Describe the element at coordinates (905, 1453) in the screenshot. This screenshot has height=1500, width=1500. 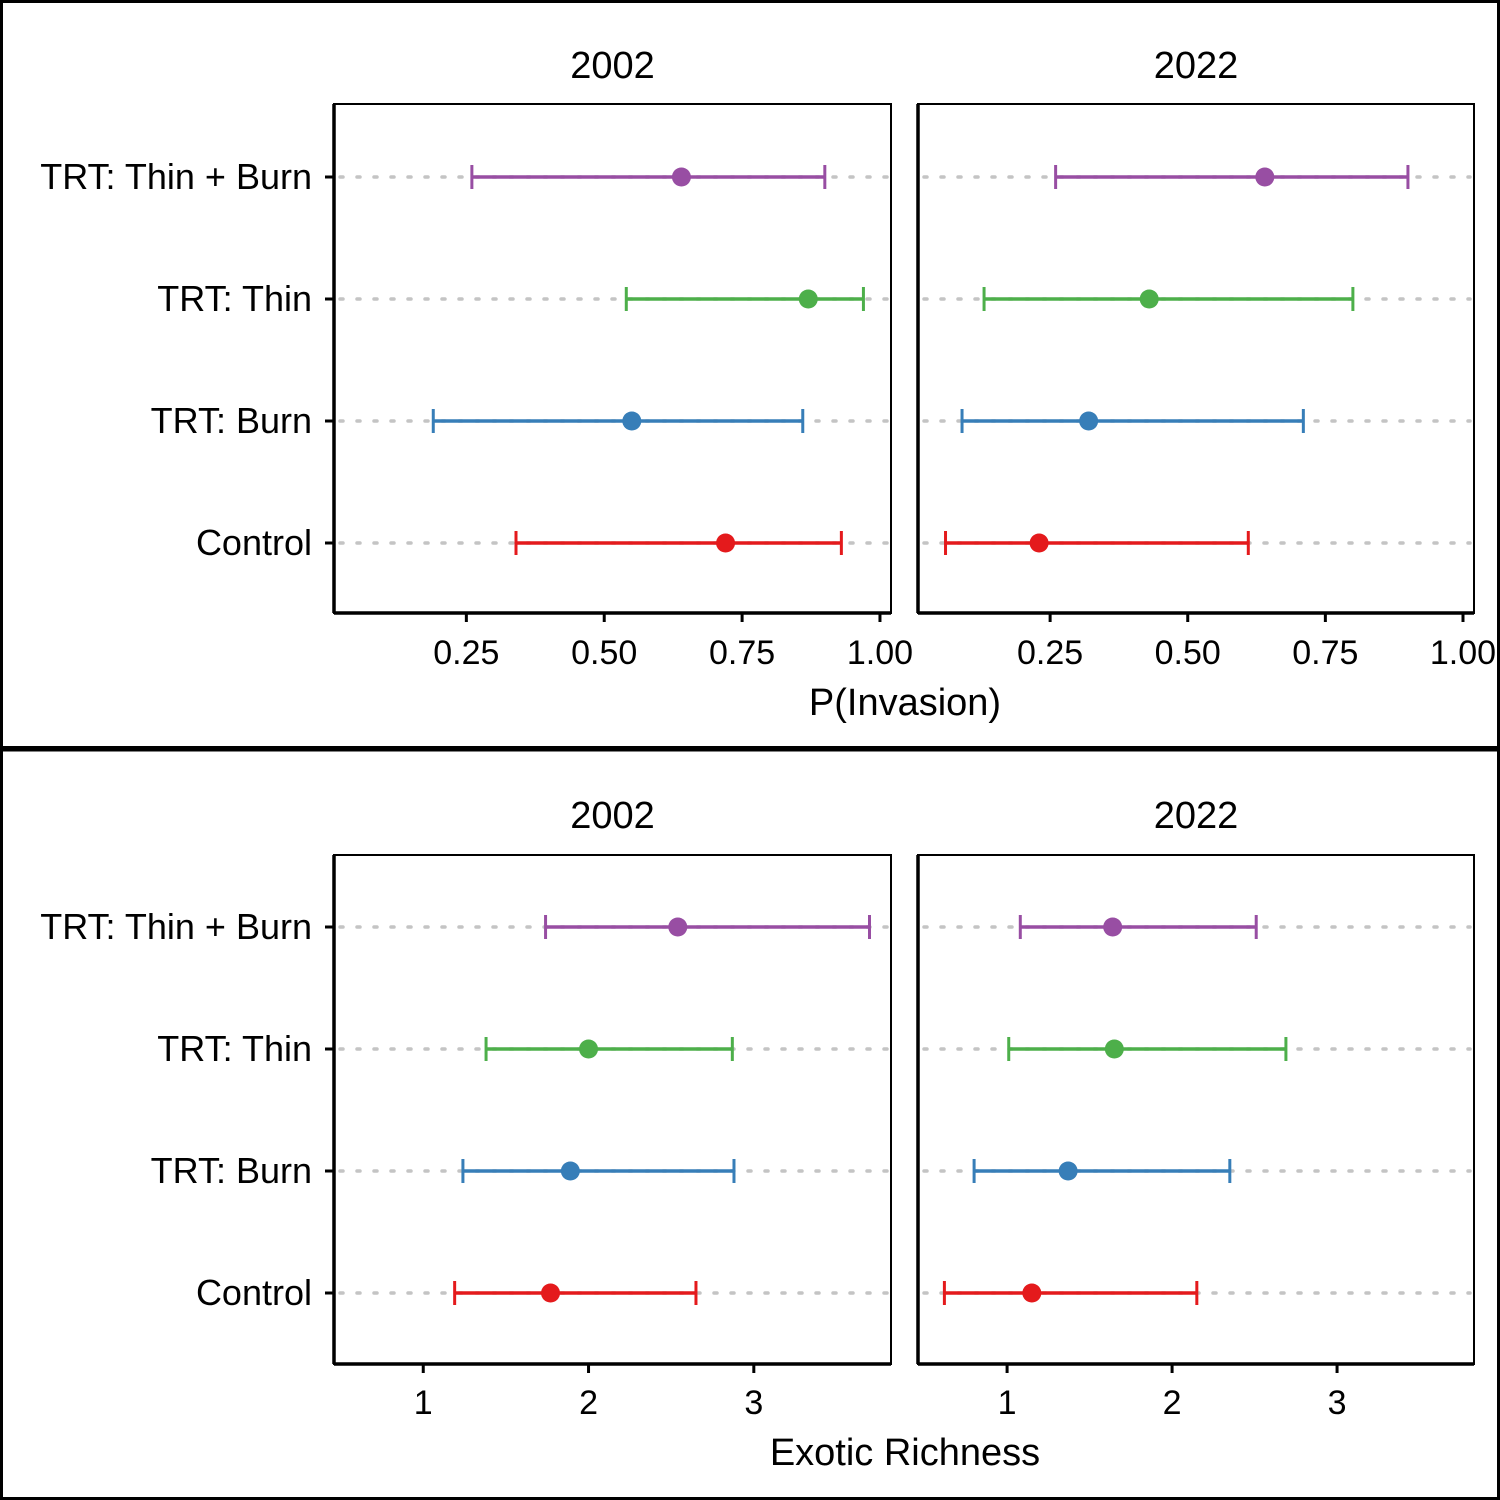
I see `x-axis-title: Exotic Richness` at that location.